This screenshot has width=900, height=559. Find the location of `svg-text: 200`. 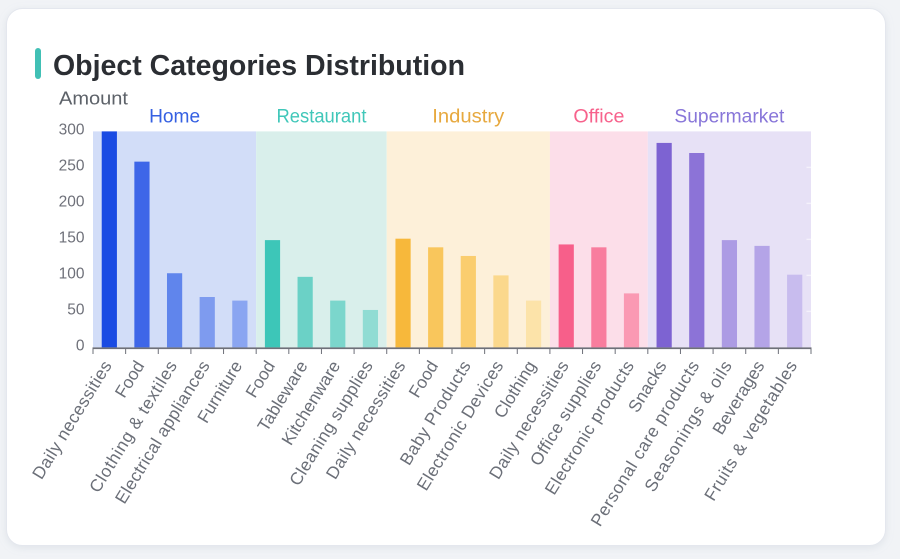

svg-text: 200 is located at coordinates (72, 202).